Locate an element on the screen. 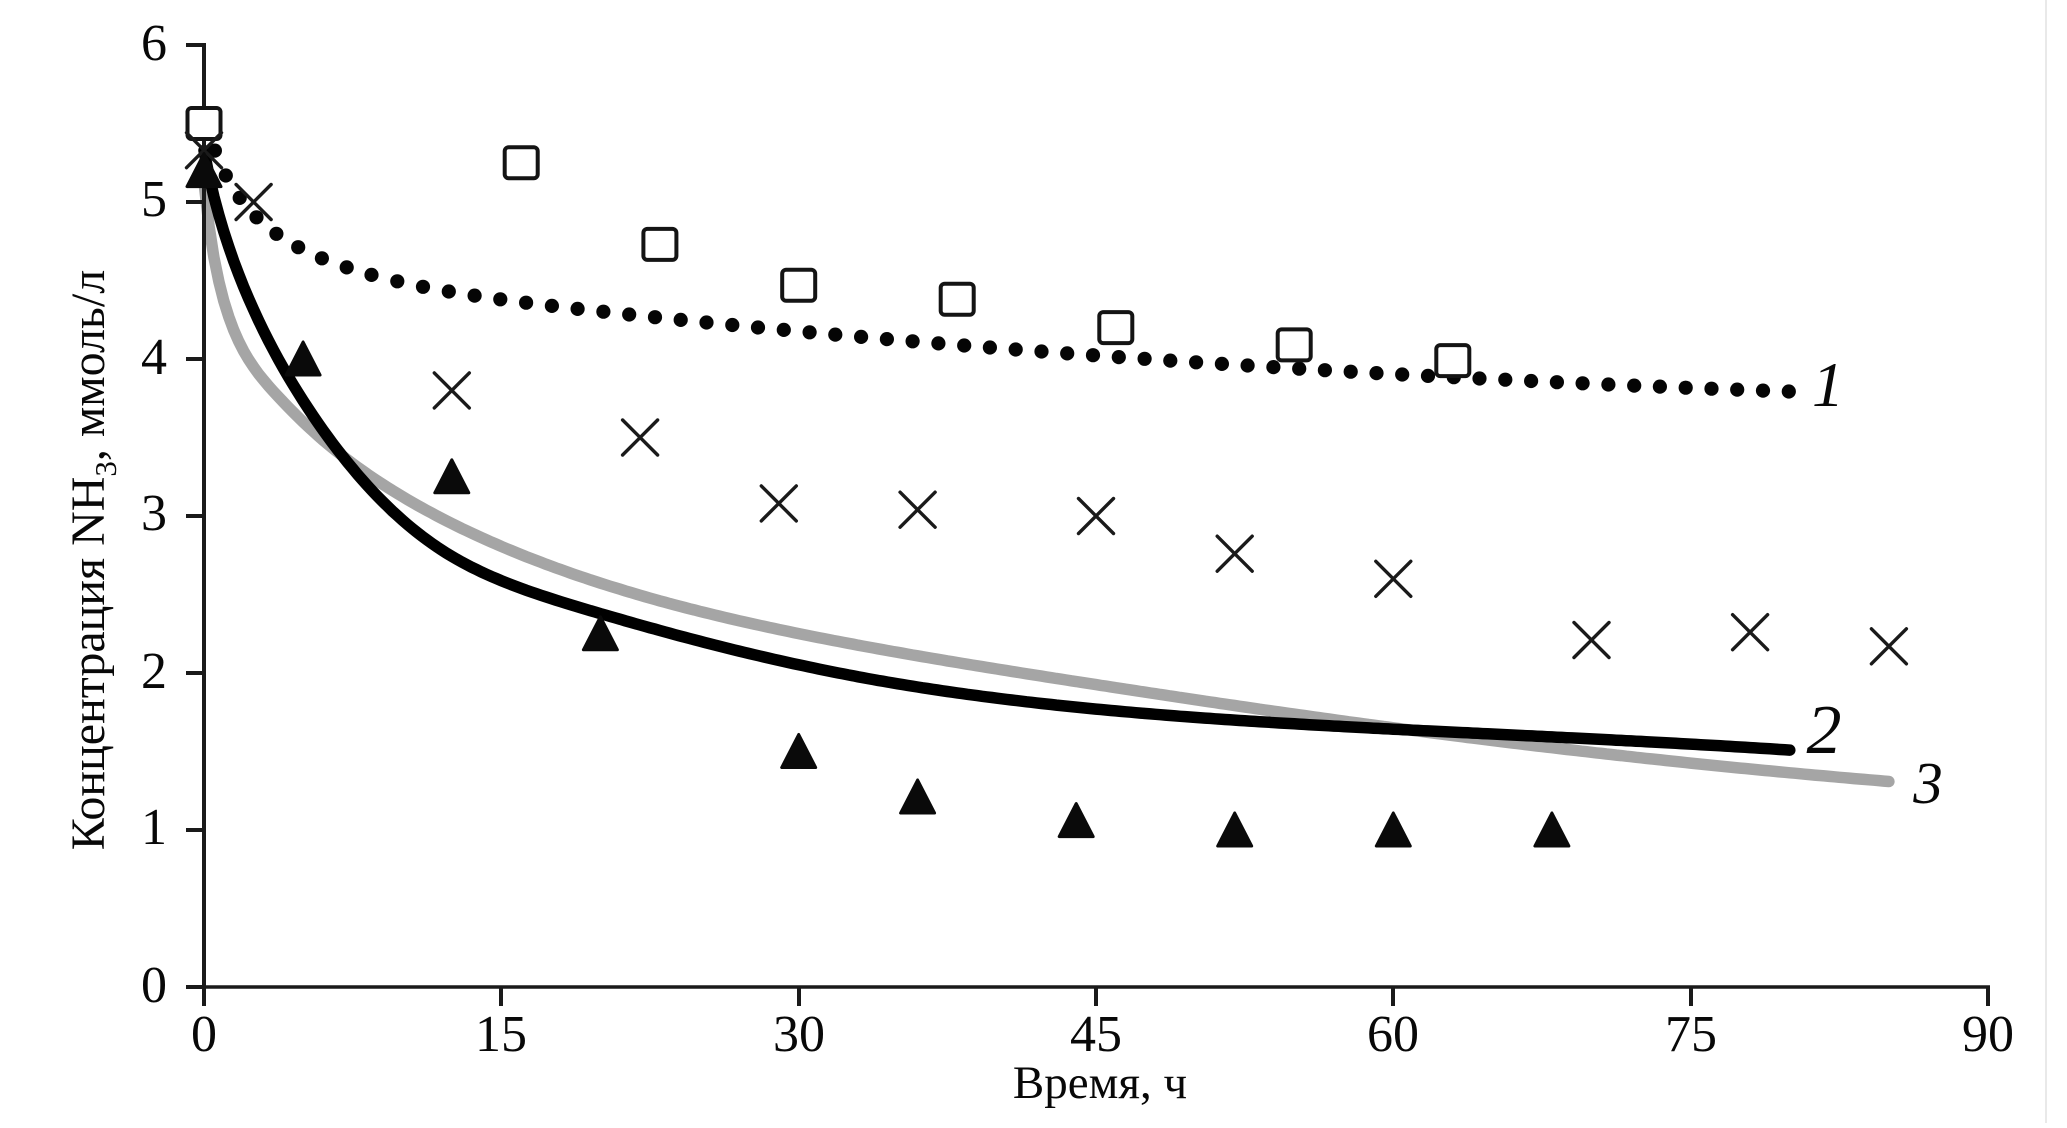 This screenshot has height=1128, width=2067. svg-text: 5 is located at coordinates (154, 199).